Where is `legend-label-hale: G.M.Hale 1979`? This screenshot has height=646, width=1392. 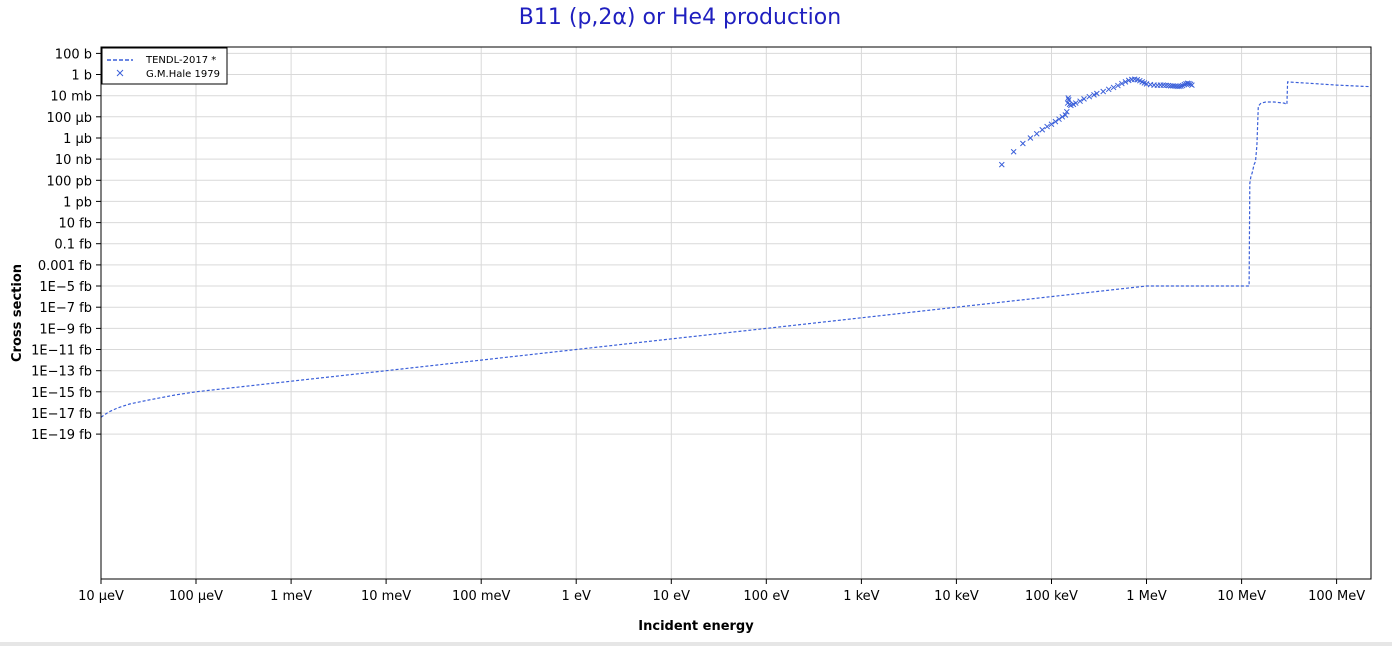 legend-label-hale: G.M.Hale 1979 is located at coordinates (183, 74).